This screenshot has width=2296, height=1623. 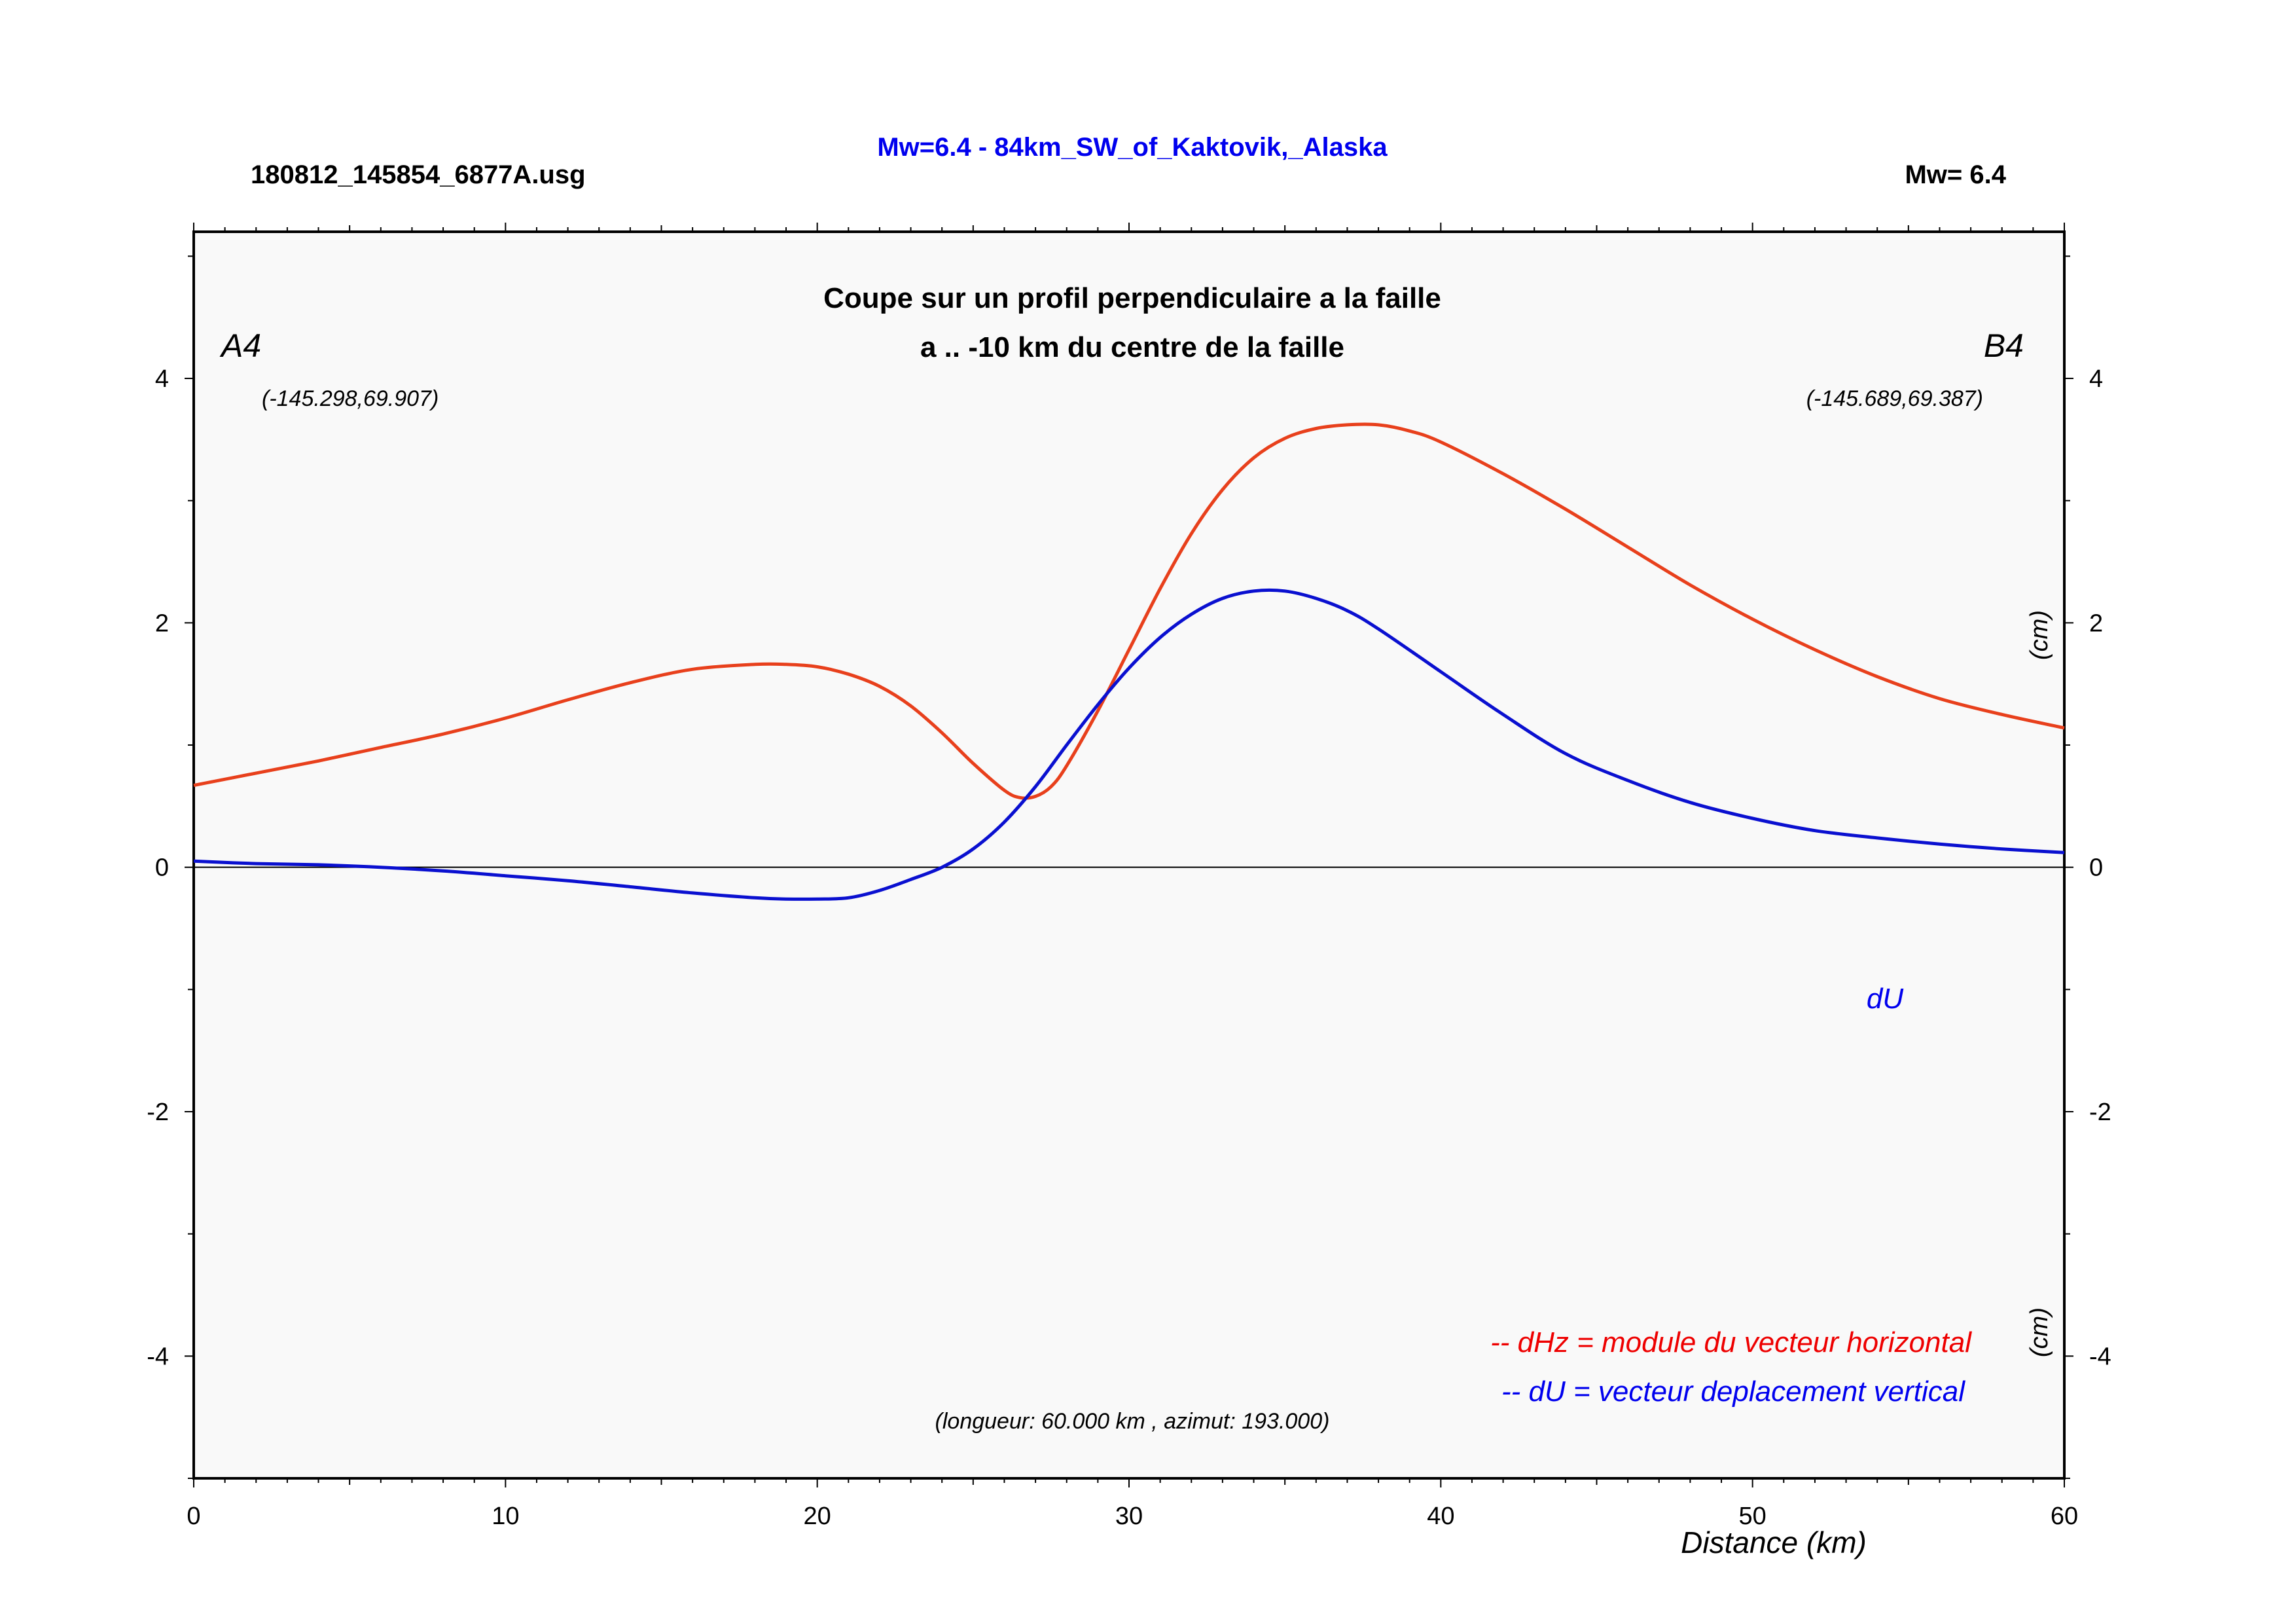 I want to click on x-tick-label: 60, so click(x=2064, y=1516).